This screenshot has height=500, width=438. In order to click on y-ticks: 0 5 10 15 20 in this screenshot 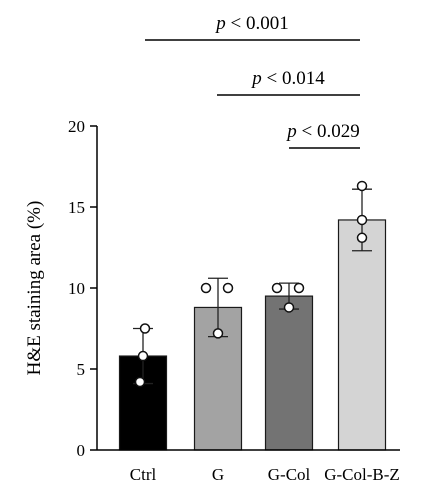, I will do `click(82, 288)`.